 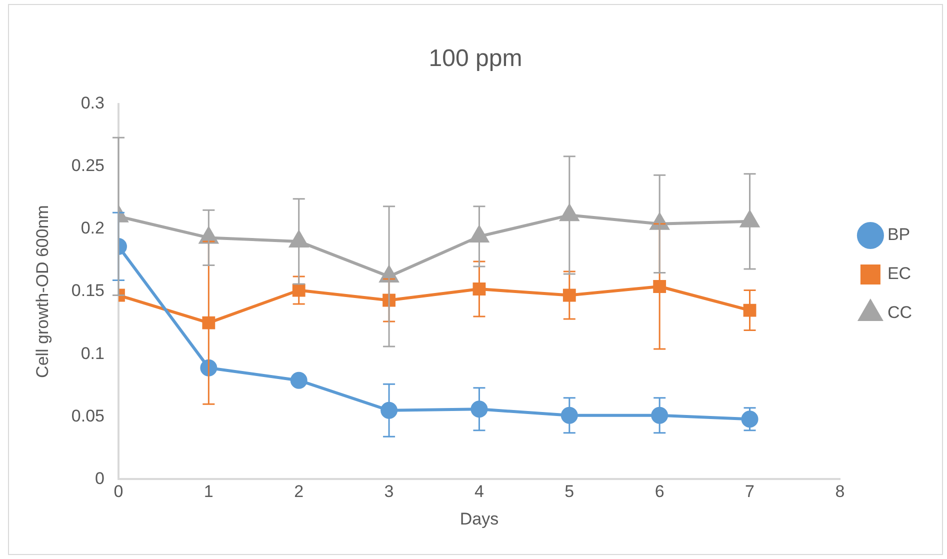 I want to click on x-tick-label: 2, so click(x=299, y=492).